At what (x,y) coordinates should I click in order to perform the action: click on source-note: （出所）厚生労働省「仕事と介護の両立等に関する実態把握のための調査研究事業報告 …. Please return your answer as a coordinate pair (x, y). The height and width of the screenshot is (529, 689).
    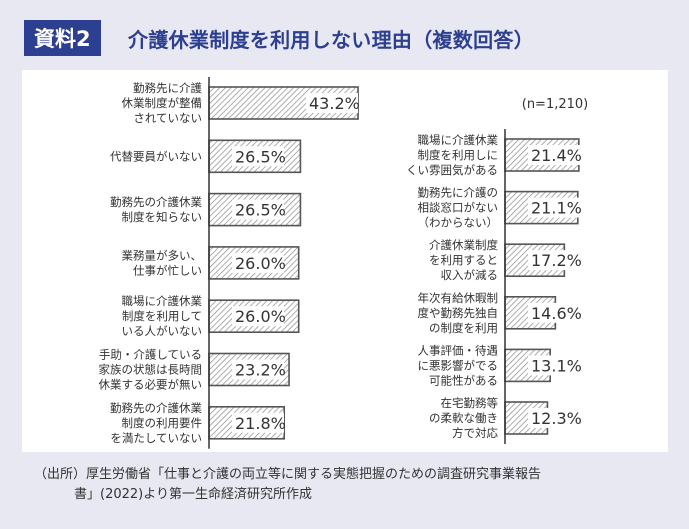
    Looking at the image, I should click on (354, 485).